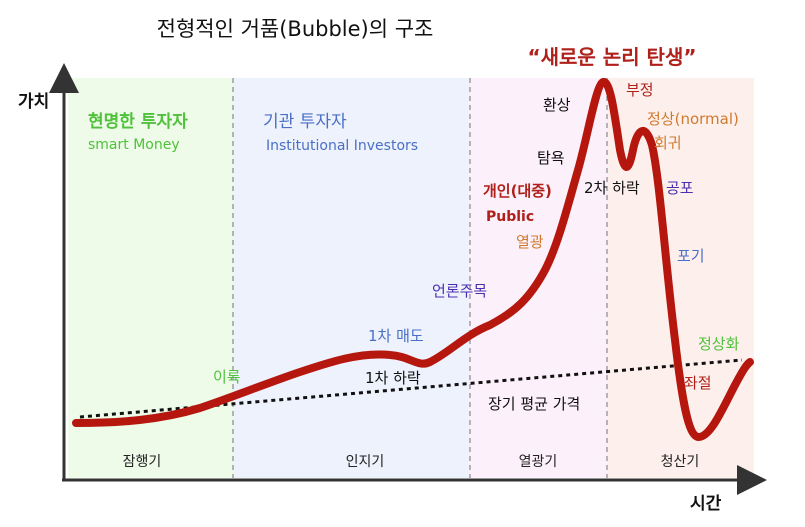 The image size is (805, 527). What do you see at coordinates (411, 388) in the screenshot?
I see `long-term-mean-line` at bounding box center [411, 388].